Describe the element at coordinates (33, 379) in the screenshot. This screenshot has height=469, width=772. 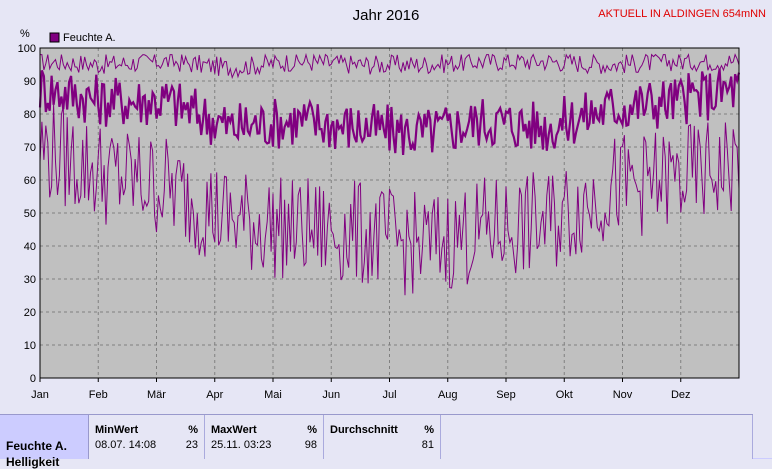
I see `y-tick-label: 0` at that location.